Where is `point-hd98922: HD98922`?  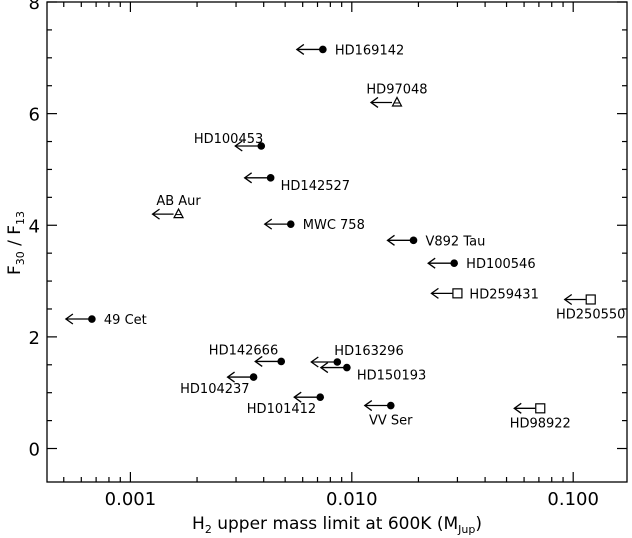
point-hd98922: HD98922 is located at coordinates (540, 416).